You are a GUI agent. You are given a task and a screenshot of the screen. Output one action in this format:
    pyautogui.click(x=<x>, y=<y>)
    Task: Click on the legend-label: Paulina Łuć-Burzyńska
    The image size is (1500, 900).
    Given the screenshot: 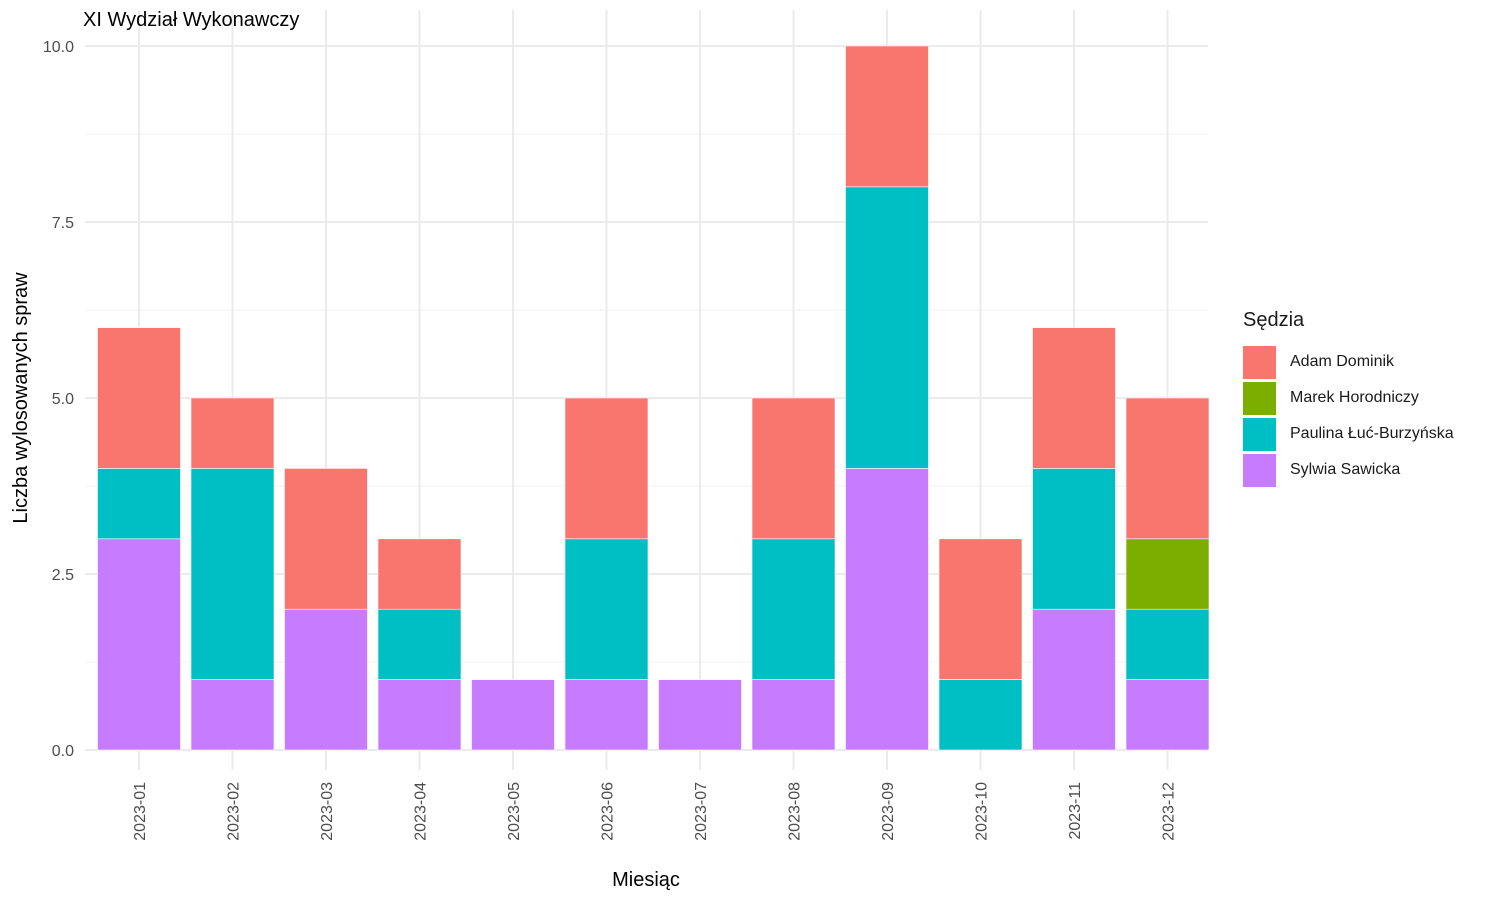 What is the action you would take?
    pyautogui.click(x=1372, y=433)
    